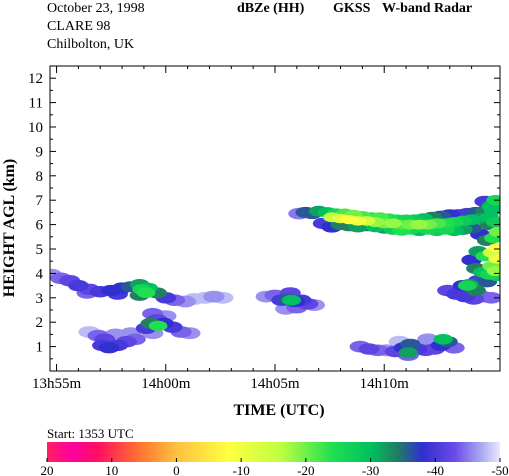 The image size is (509, 476). Describe the element at coordinates (278, 410) in the screenshot. I see `x-axis-title: TIME (UTC)` at that location.